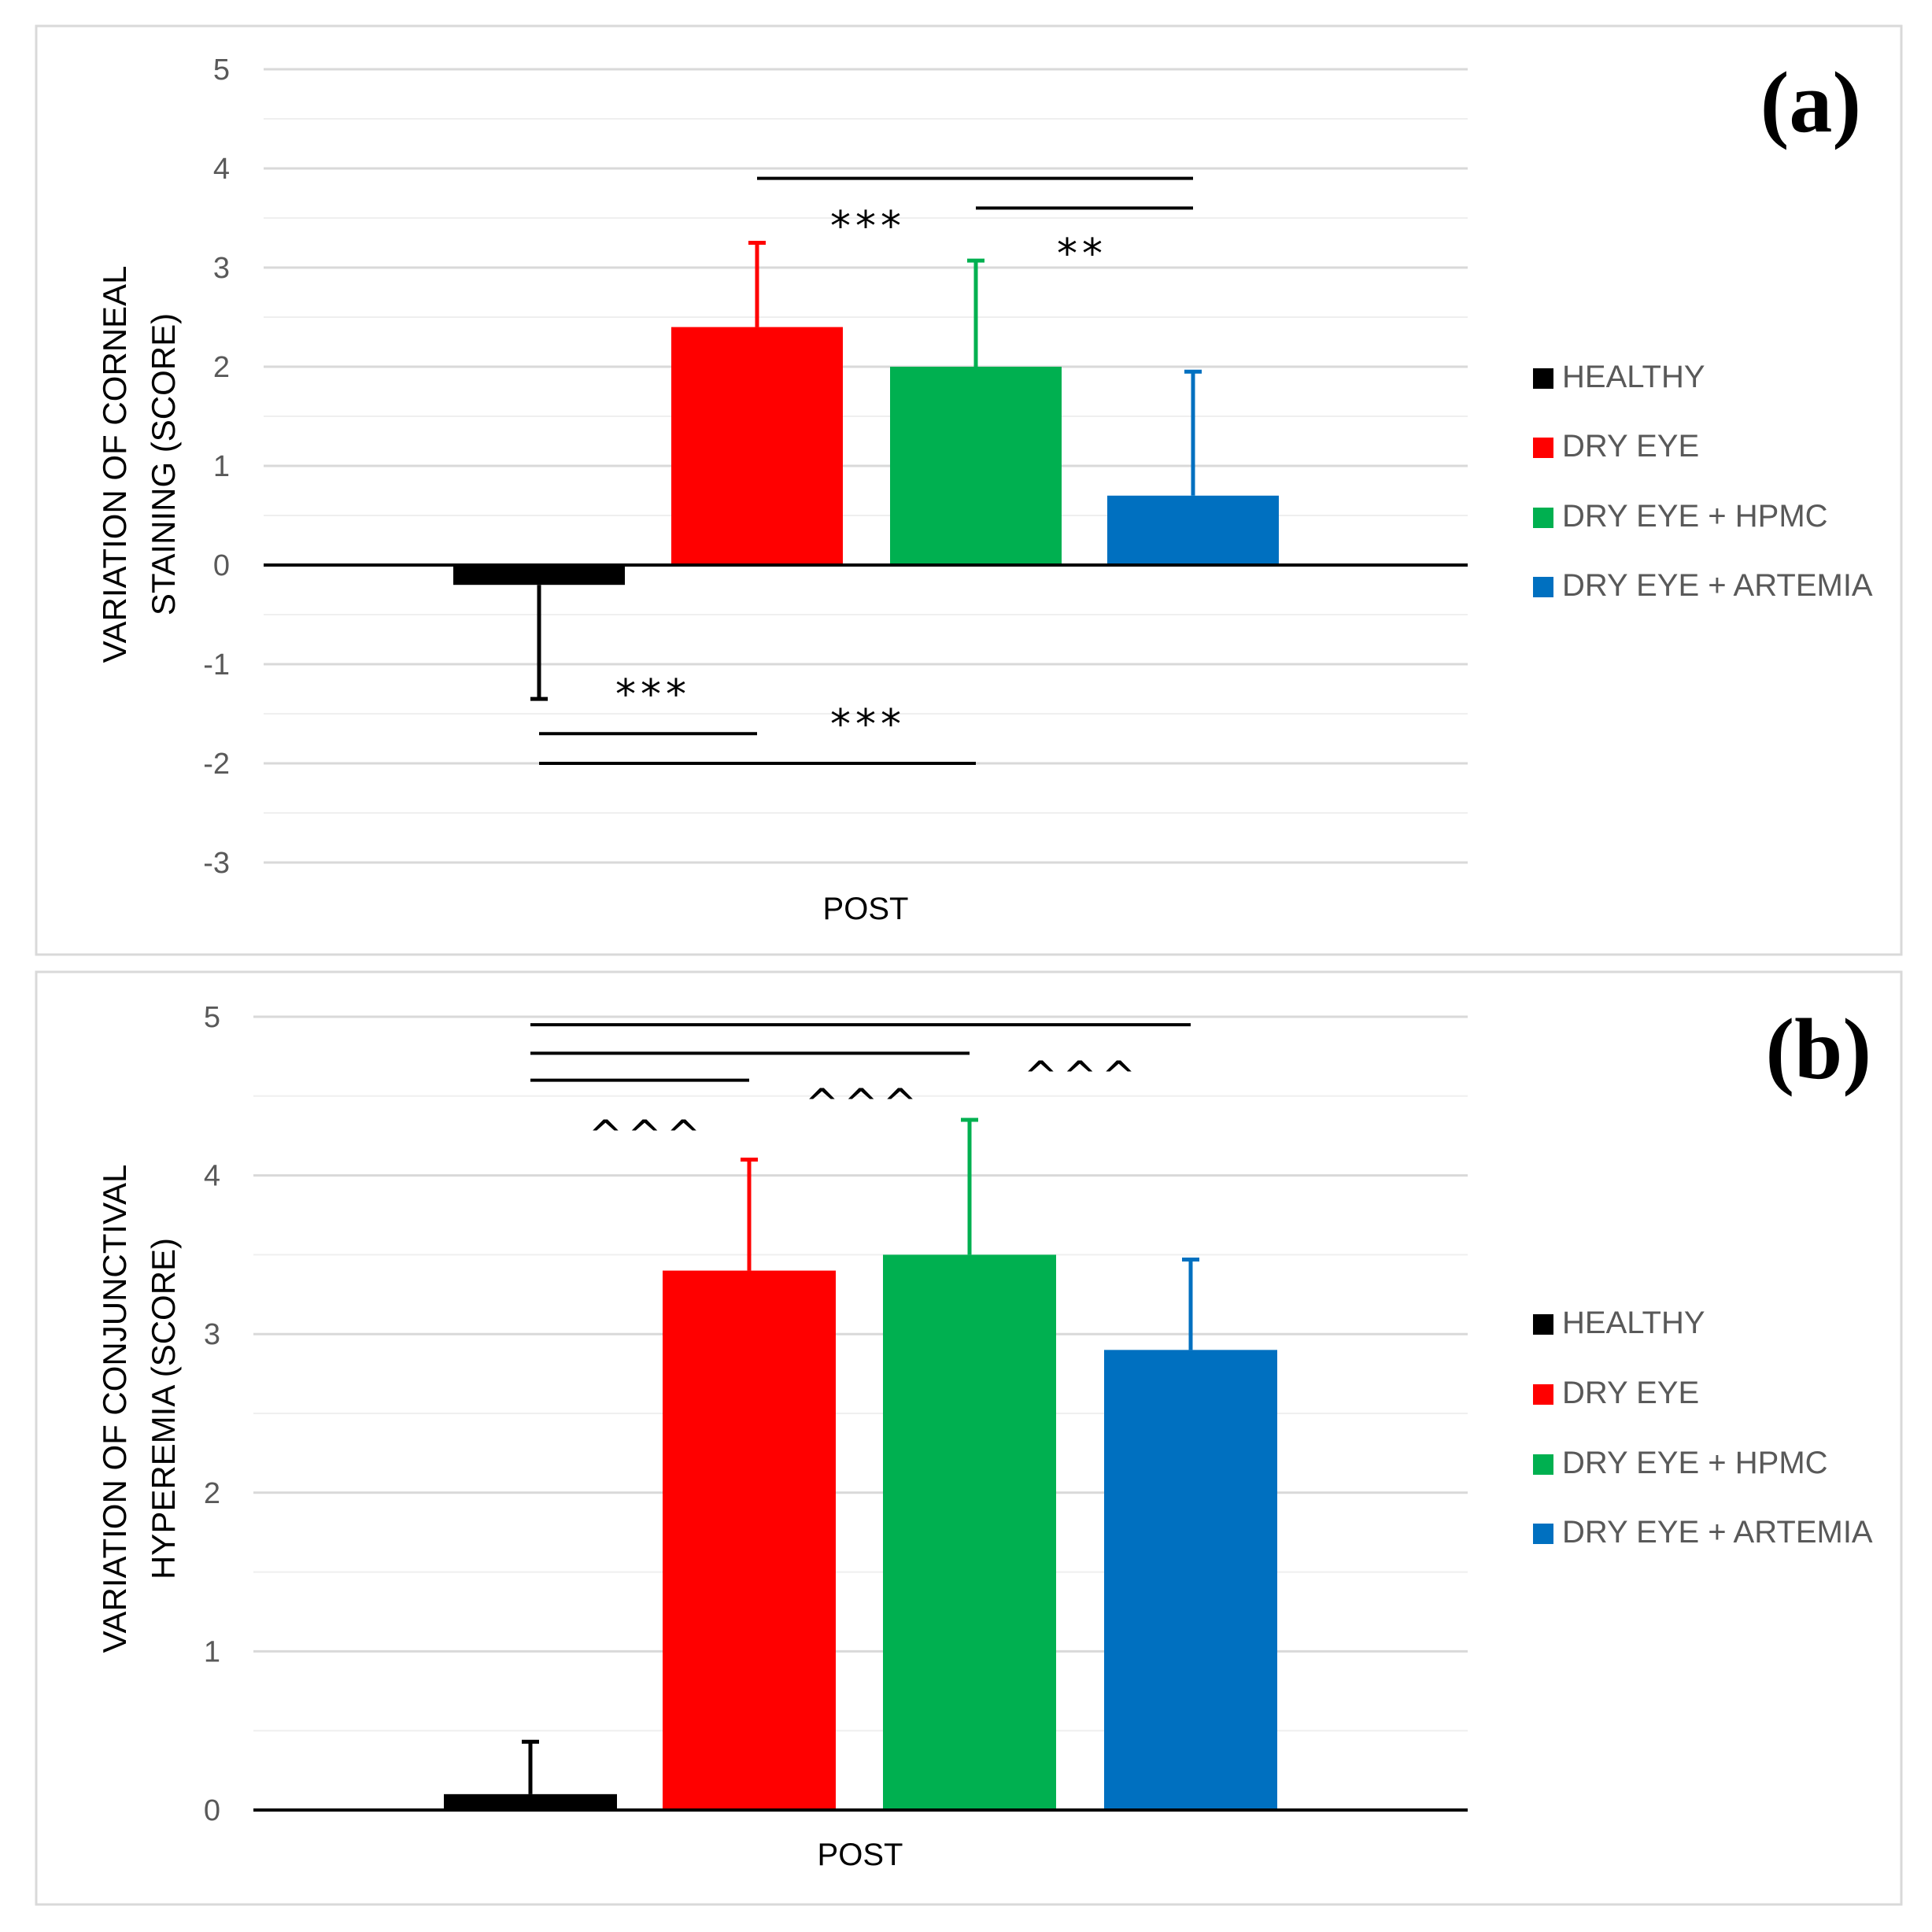  Describe the element at coordinates (1818, 1049) in the screenshot. I see `panel-b-label: (b)` at that location.